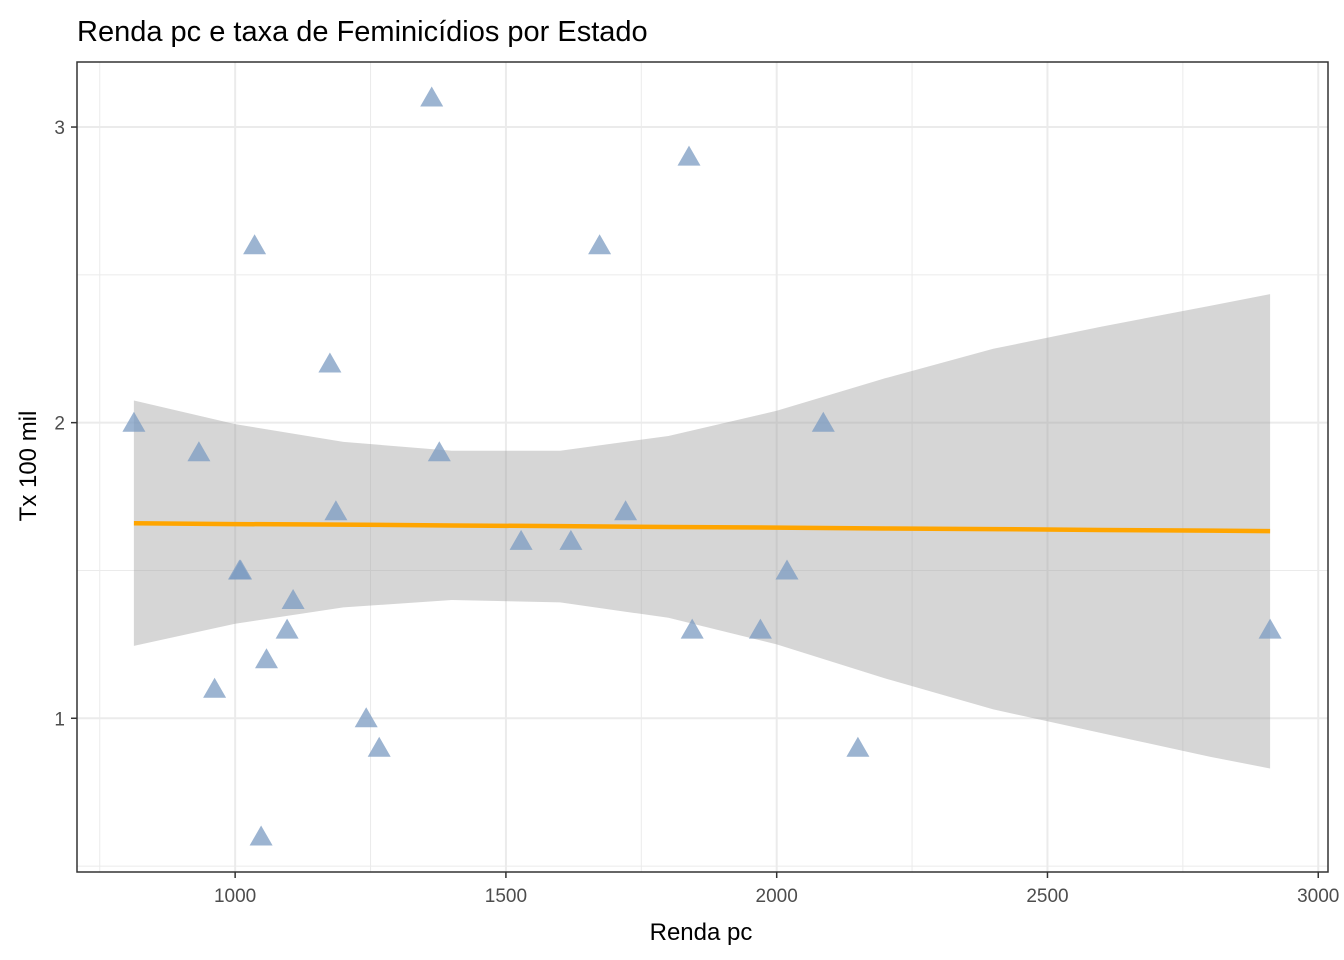 The image size is (1344, 960). I want to click on y-tick-label: 2, so click(59, 424).